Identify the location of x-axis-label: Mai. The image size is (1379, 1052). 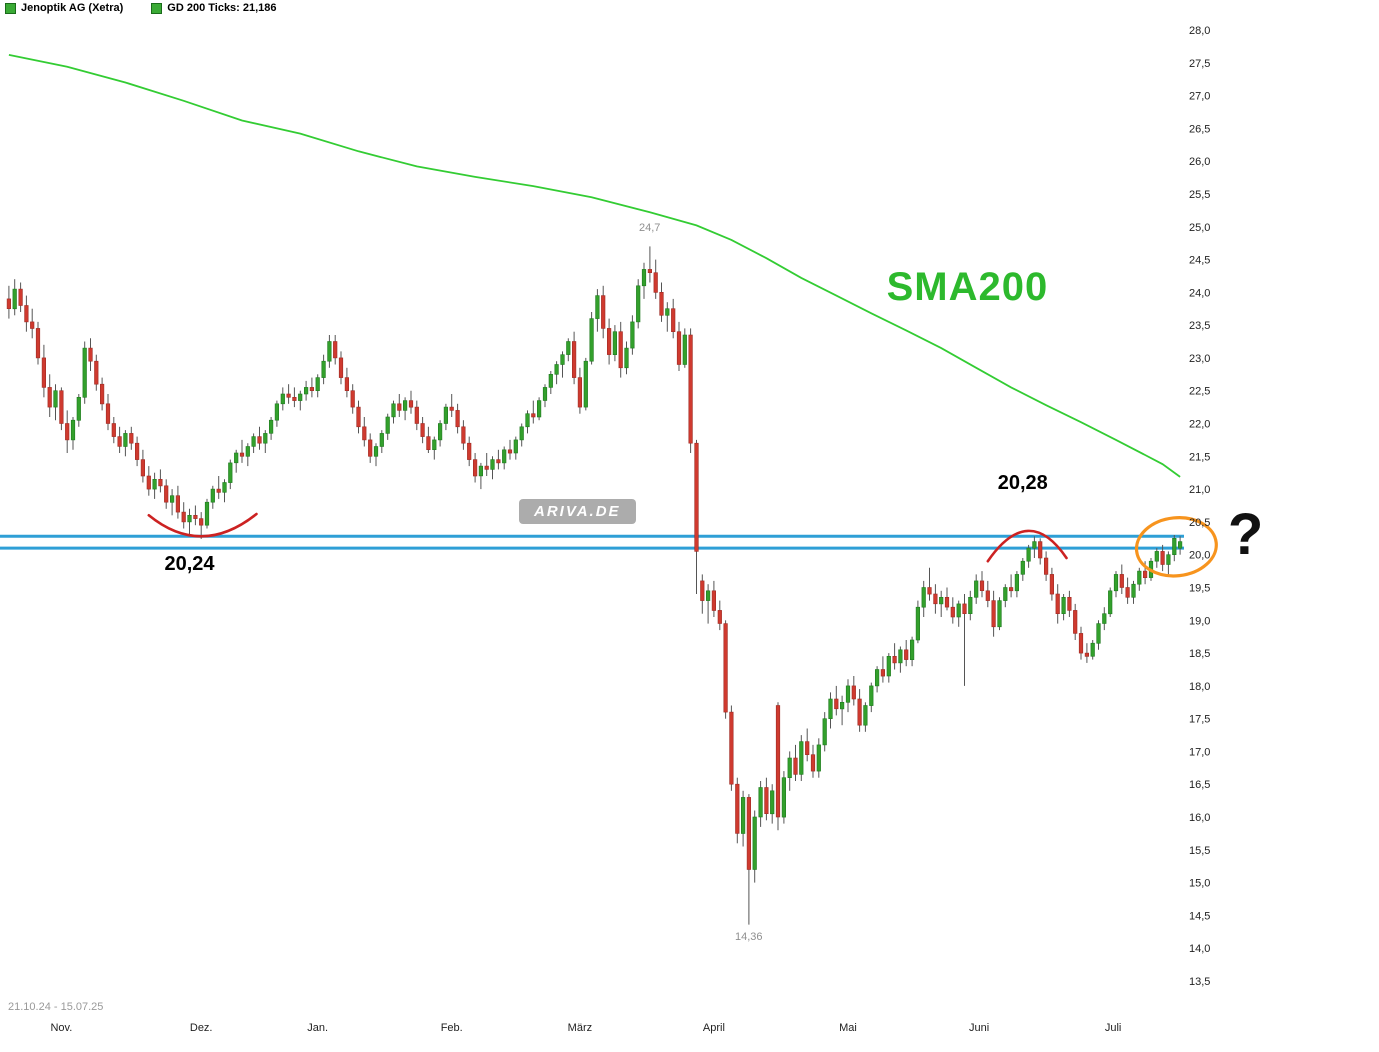
(848, 1028).